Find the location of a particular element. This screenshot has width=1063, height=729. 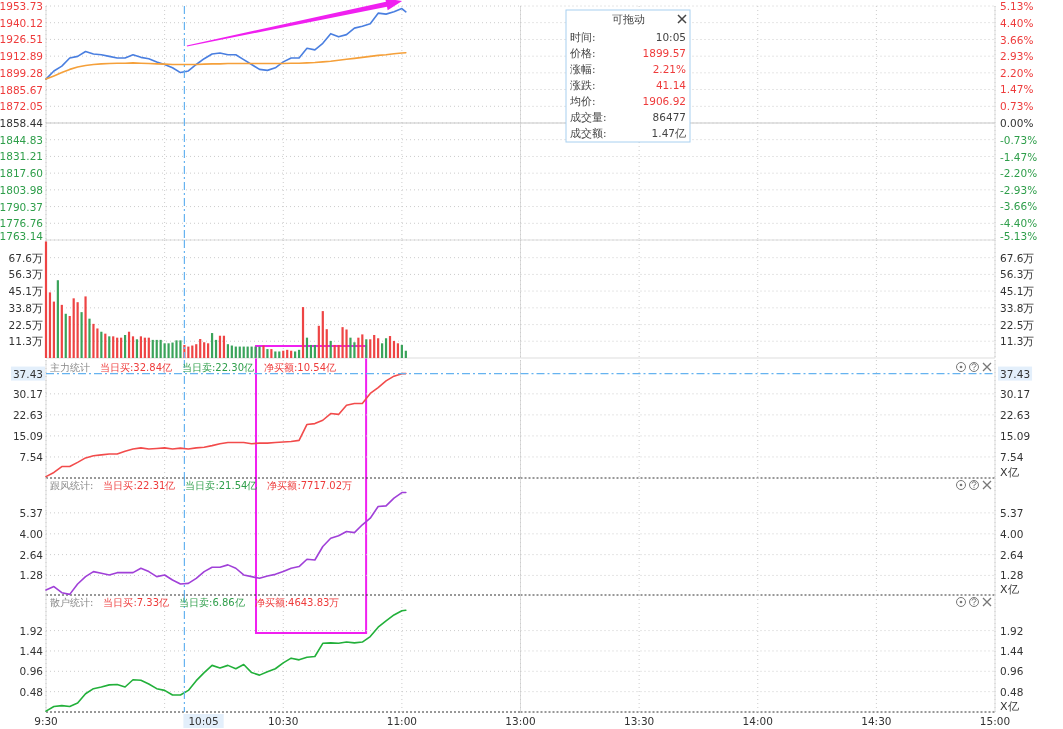

y-tick-label: 1872.05 is located at coordinates (21, 106).